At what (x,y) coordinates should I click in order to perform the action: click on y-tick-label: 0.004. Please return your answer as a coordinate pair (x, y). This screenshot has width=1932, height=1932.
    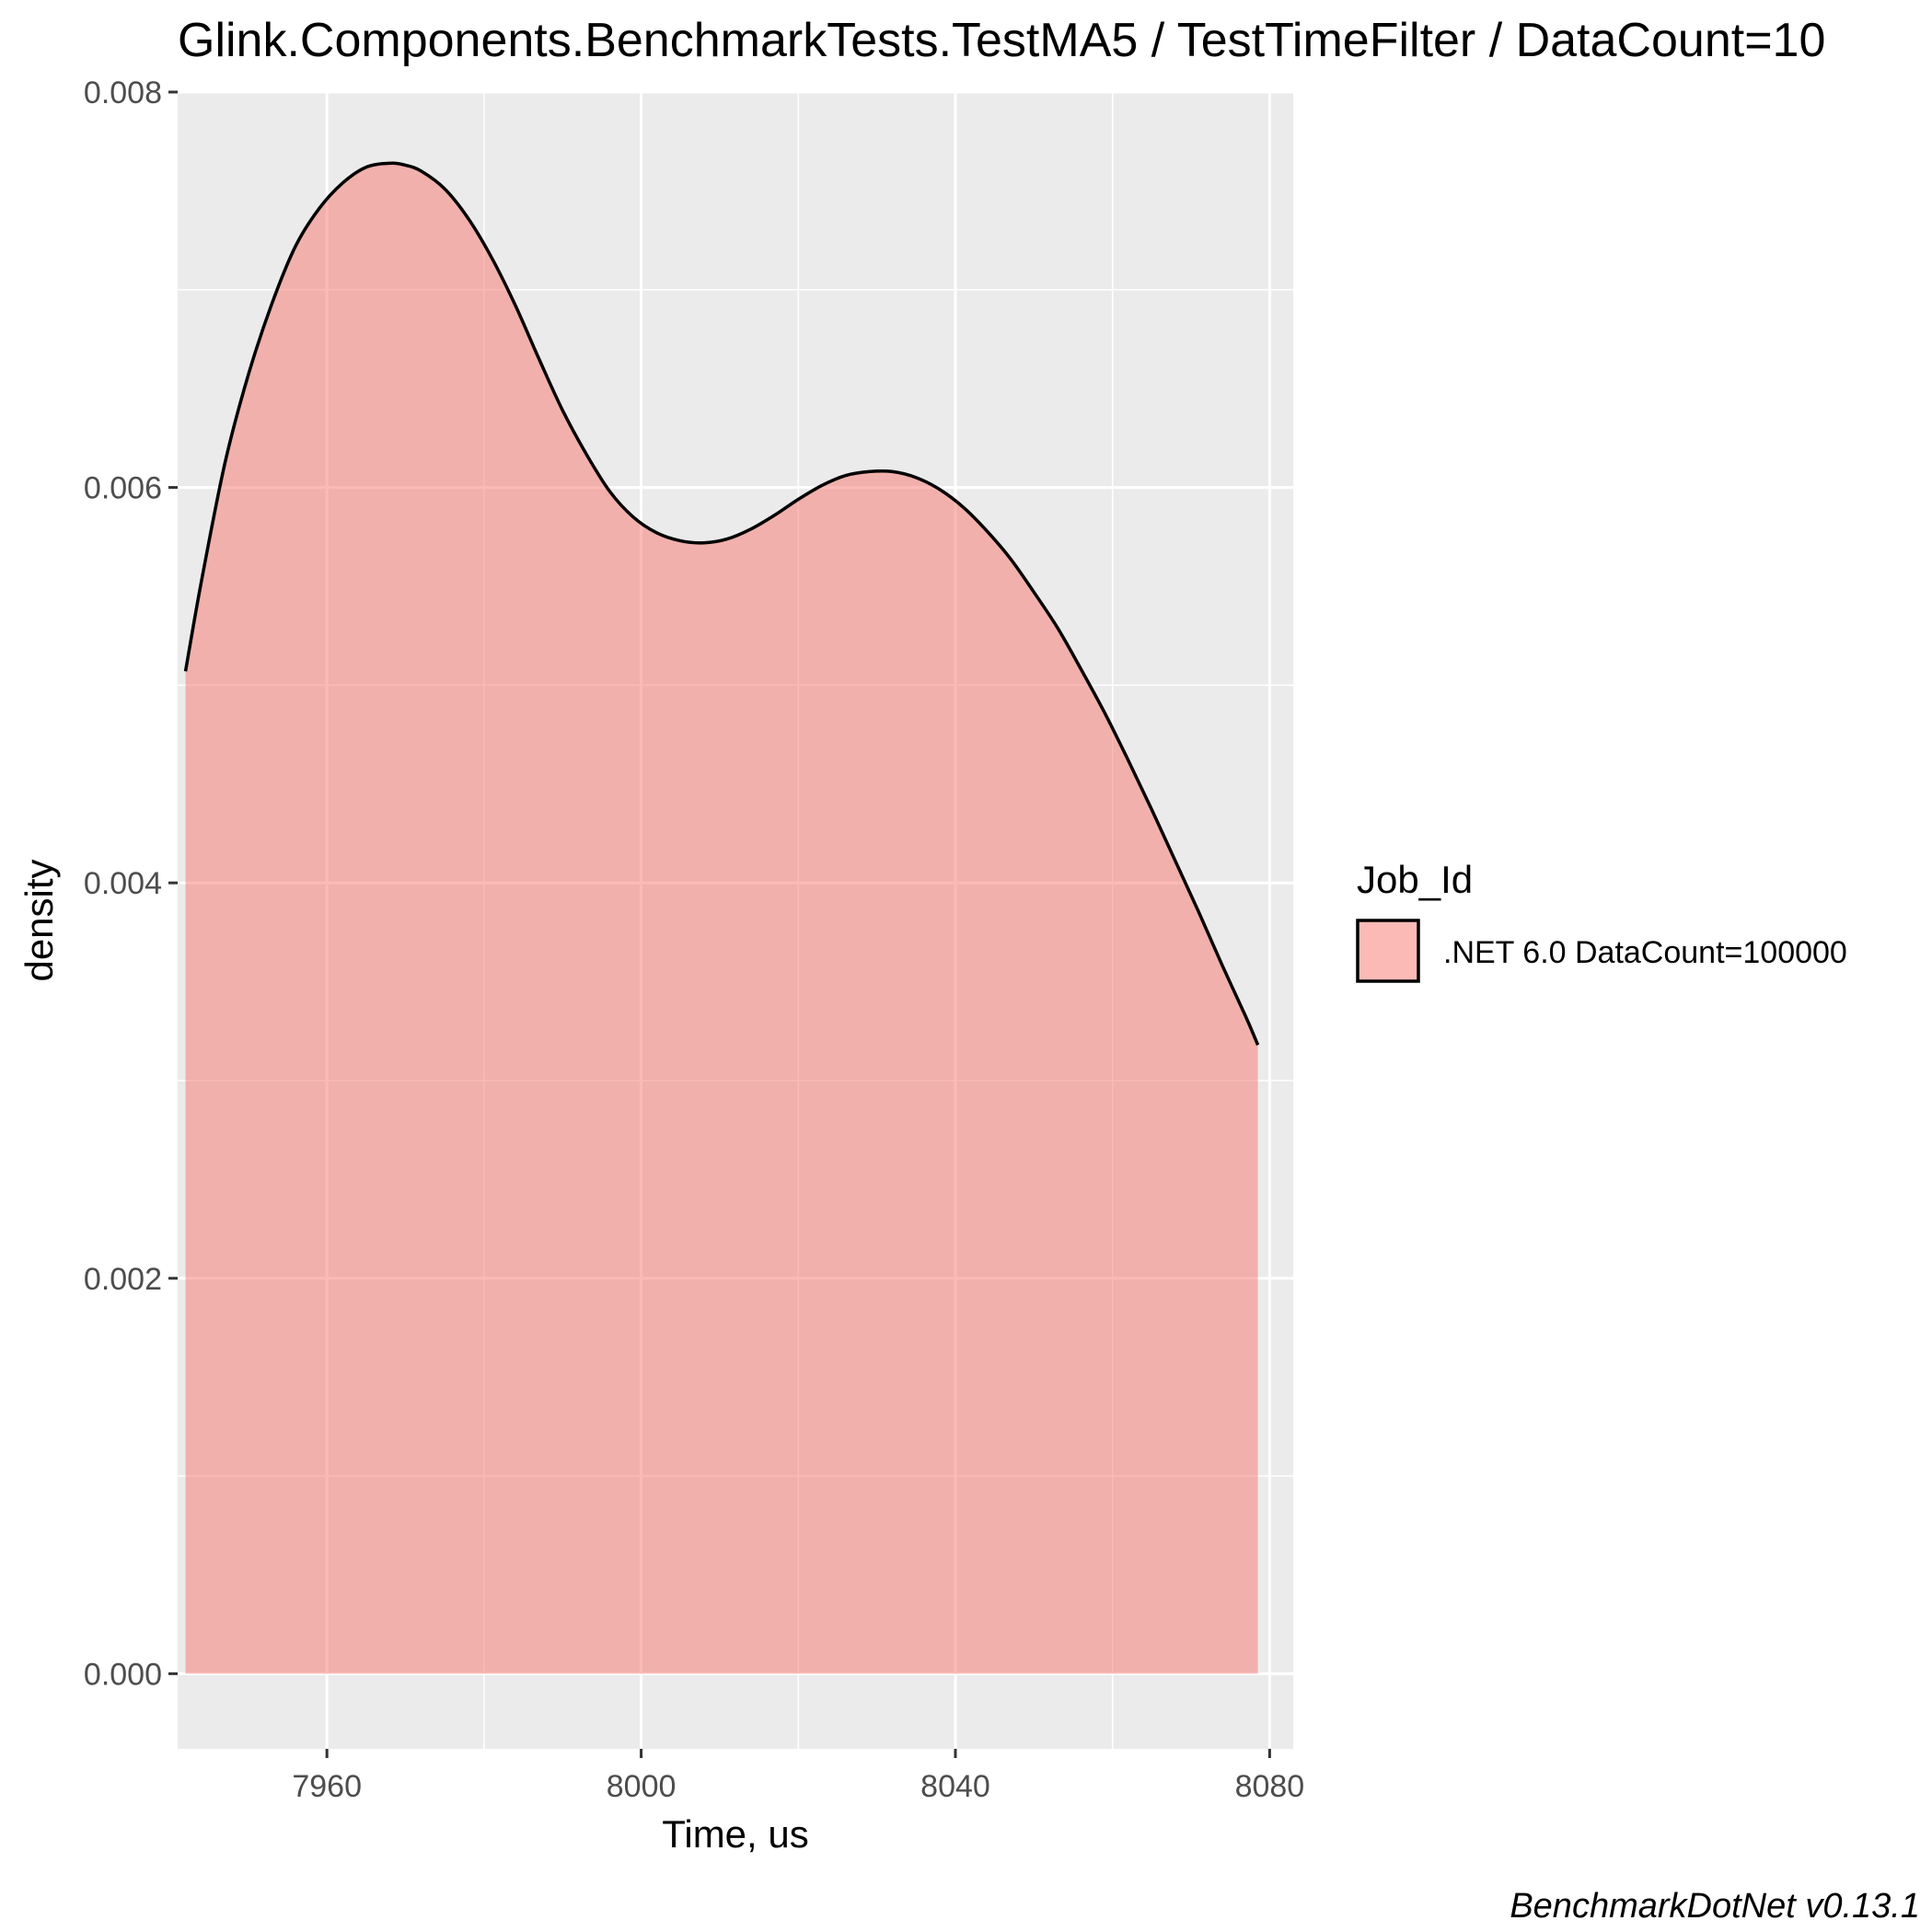
    Looking at the image, I should click on (123, 884).